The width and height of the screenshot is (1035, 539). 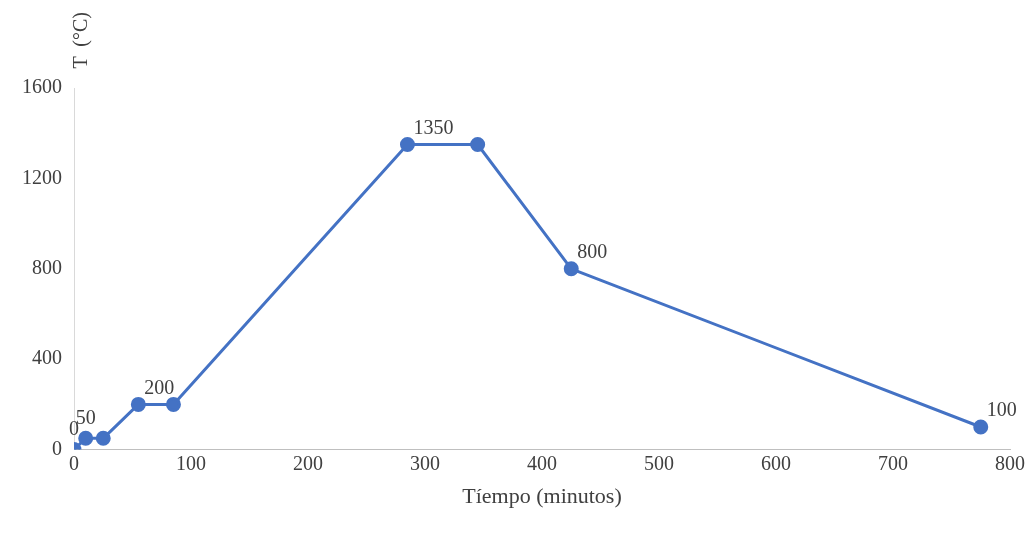 What do you see at coordinates (42, 176) in the screenshot?
I see `y-tick-label: 1200` at bounding box center [42, 176].